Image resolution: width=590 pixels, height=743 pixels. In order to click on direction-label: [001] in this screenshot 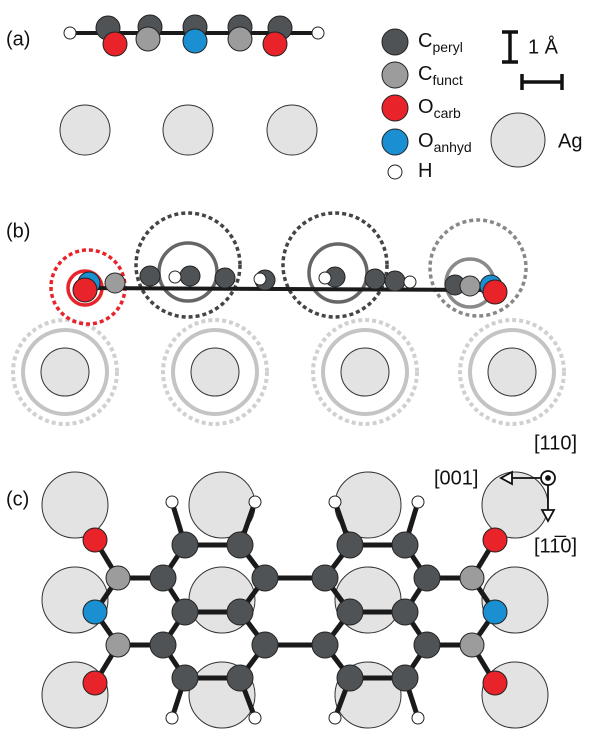, I will do `click(456, 478)`.